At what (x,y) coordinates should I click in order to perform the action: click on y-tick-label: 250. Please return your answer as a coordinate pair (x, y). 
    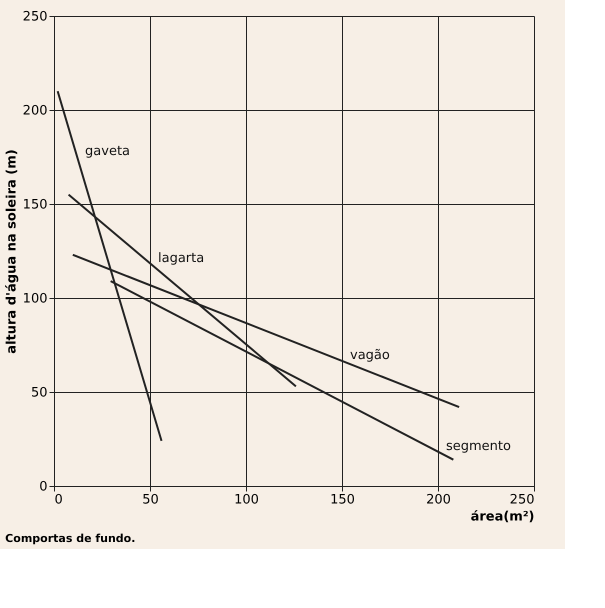
    Looking at the image, I should click on (35, 17).